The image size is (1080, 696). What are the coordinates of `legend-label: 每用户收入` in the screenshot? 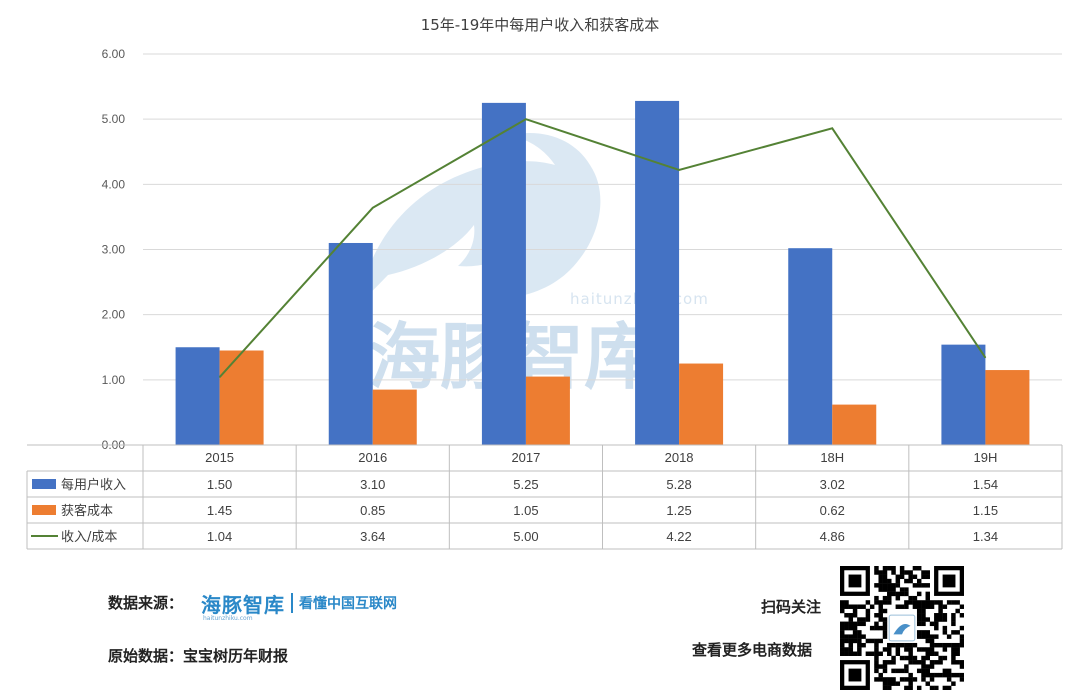 It's located at (93, 485).